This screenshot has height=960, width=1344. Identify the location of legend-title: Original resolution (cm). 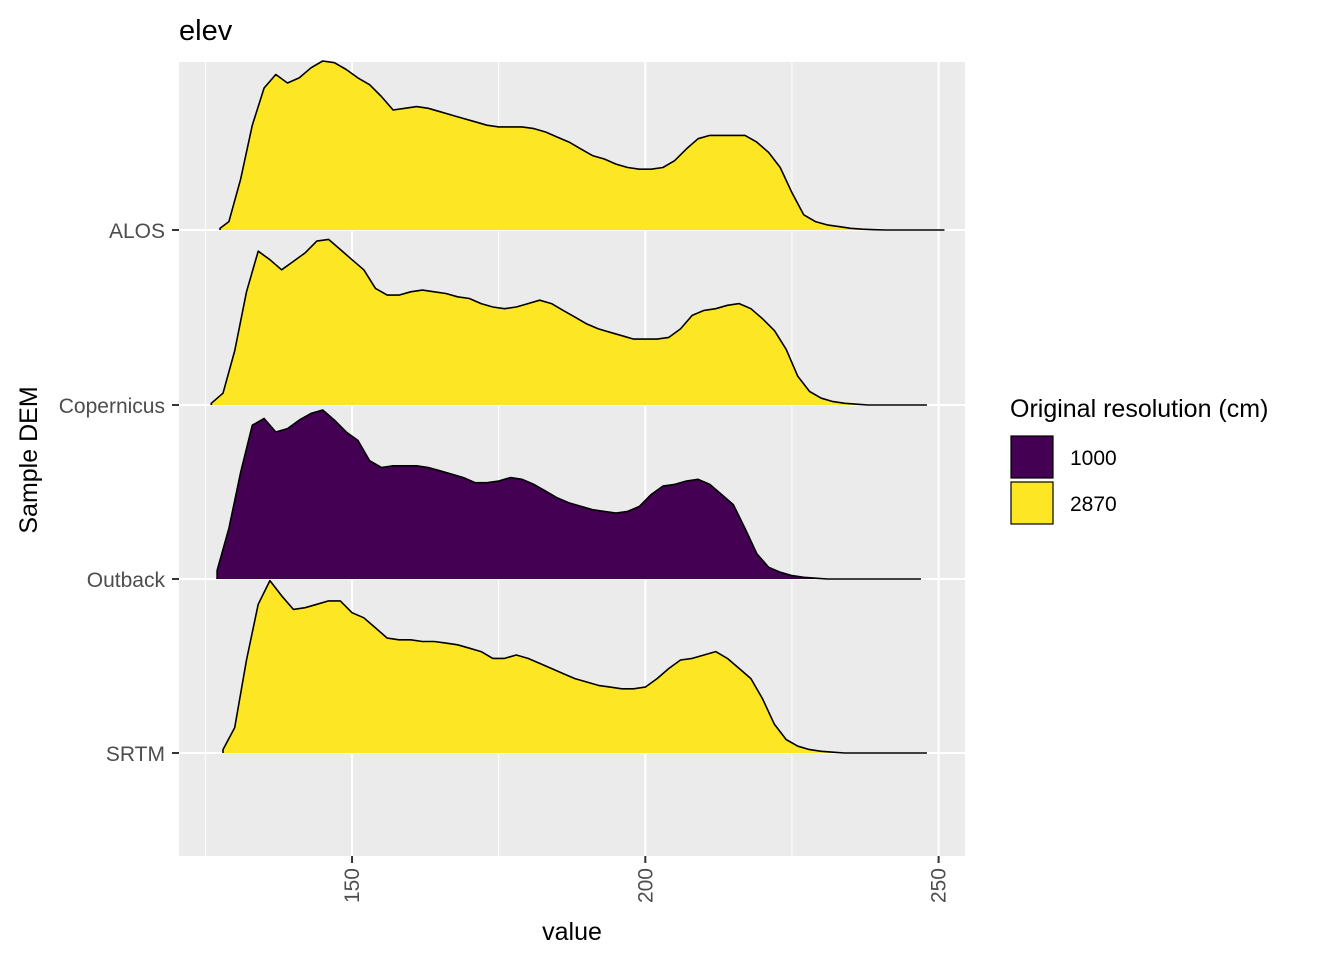
(1139, 409).